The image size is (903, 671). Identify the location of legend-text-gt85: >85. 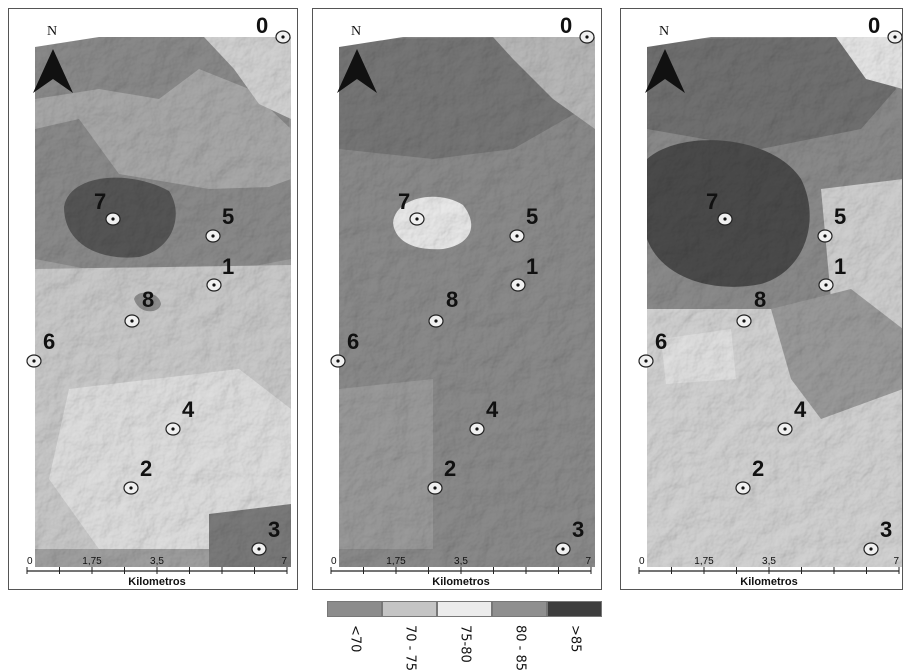
(574, 639).